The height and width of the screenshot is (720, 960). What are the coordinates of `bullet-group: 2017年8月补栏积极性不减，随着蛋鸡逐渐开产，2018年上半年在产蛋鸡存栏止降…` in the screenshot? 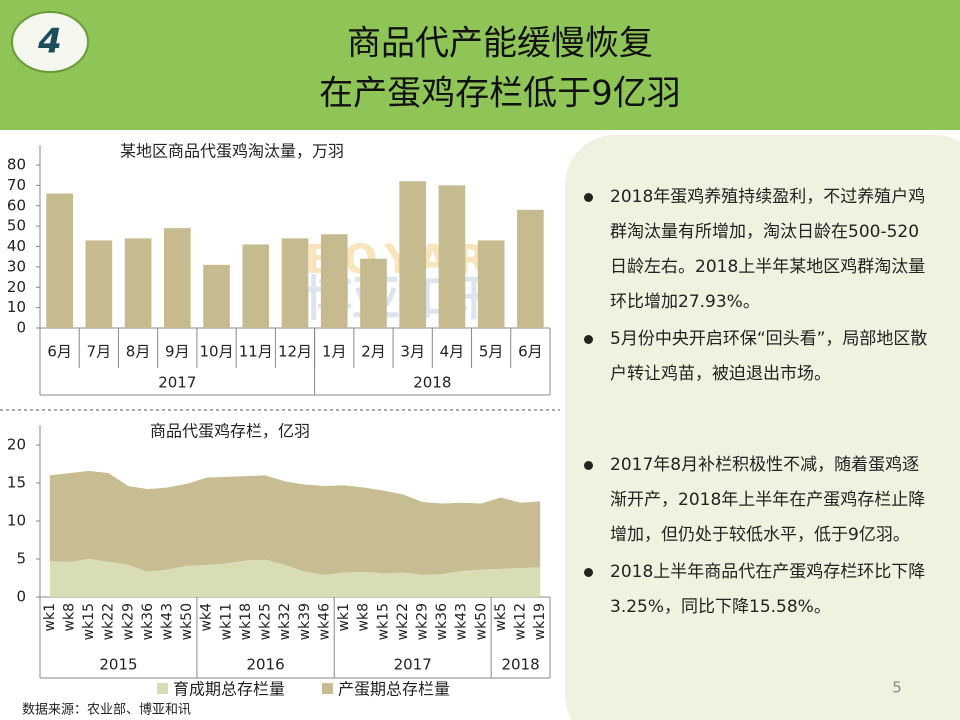 It's located at (755, 537).